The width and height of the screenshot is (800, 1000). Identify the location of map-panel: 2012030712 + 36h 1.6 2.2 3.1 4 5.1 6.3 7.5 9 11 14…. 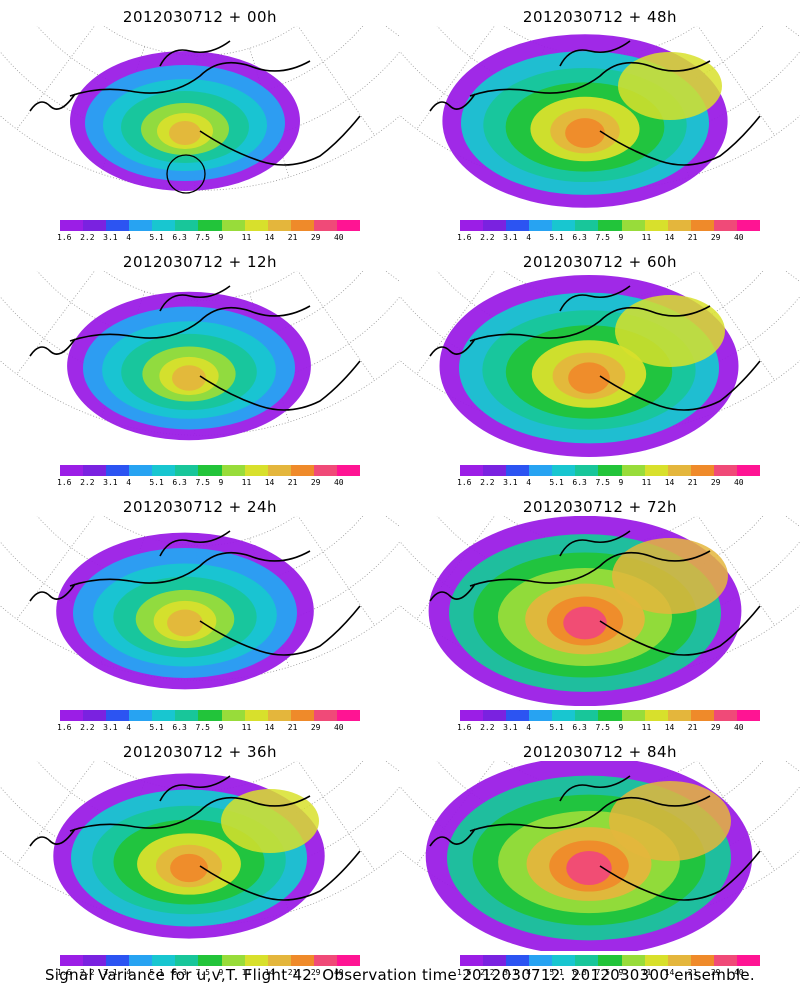
(200, 857).